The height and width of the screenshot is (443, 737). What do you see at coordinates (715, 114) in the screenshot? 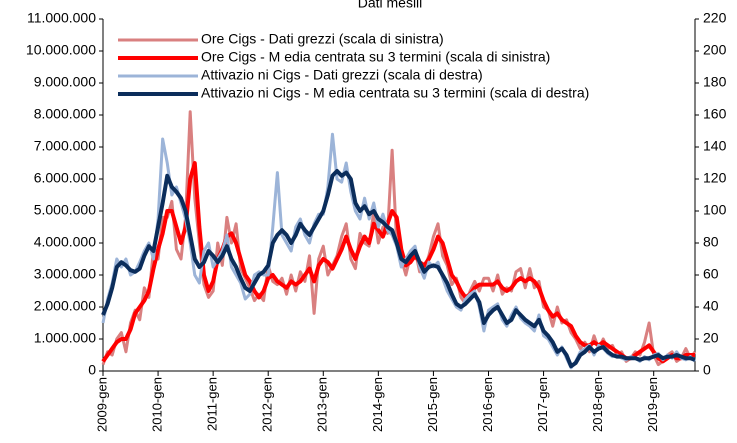
I see `y2-tick-label: 160` at bounding box center [715, 114].